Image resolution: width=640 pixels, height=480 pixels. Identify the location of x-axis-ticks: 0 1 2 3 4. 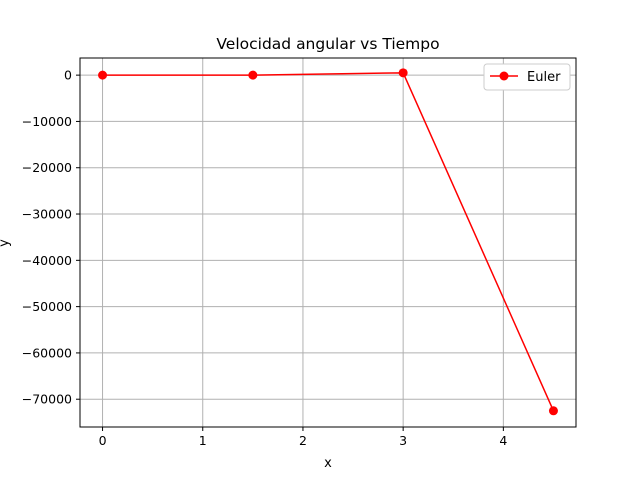
(303, 437).